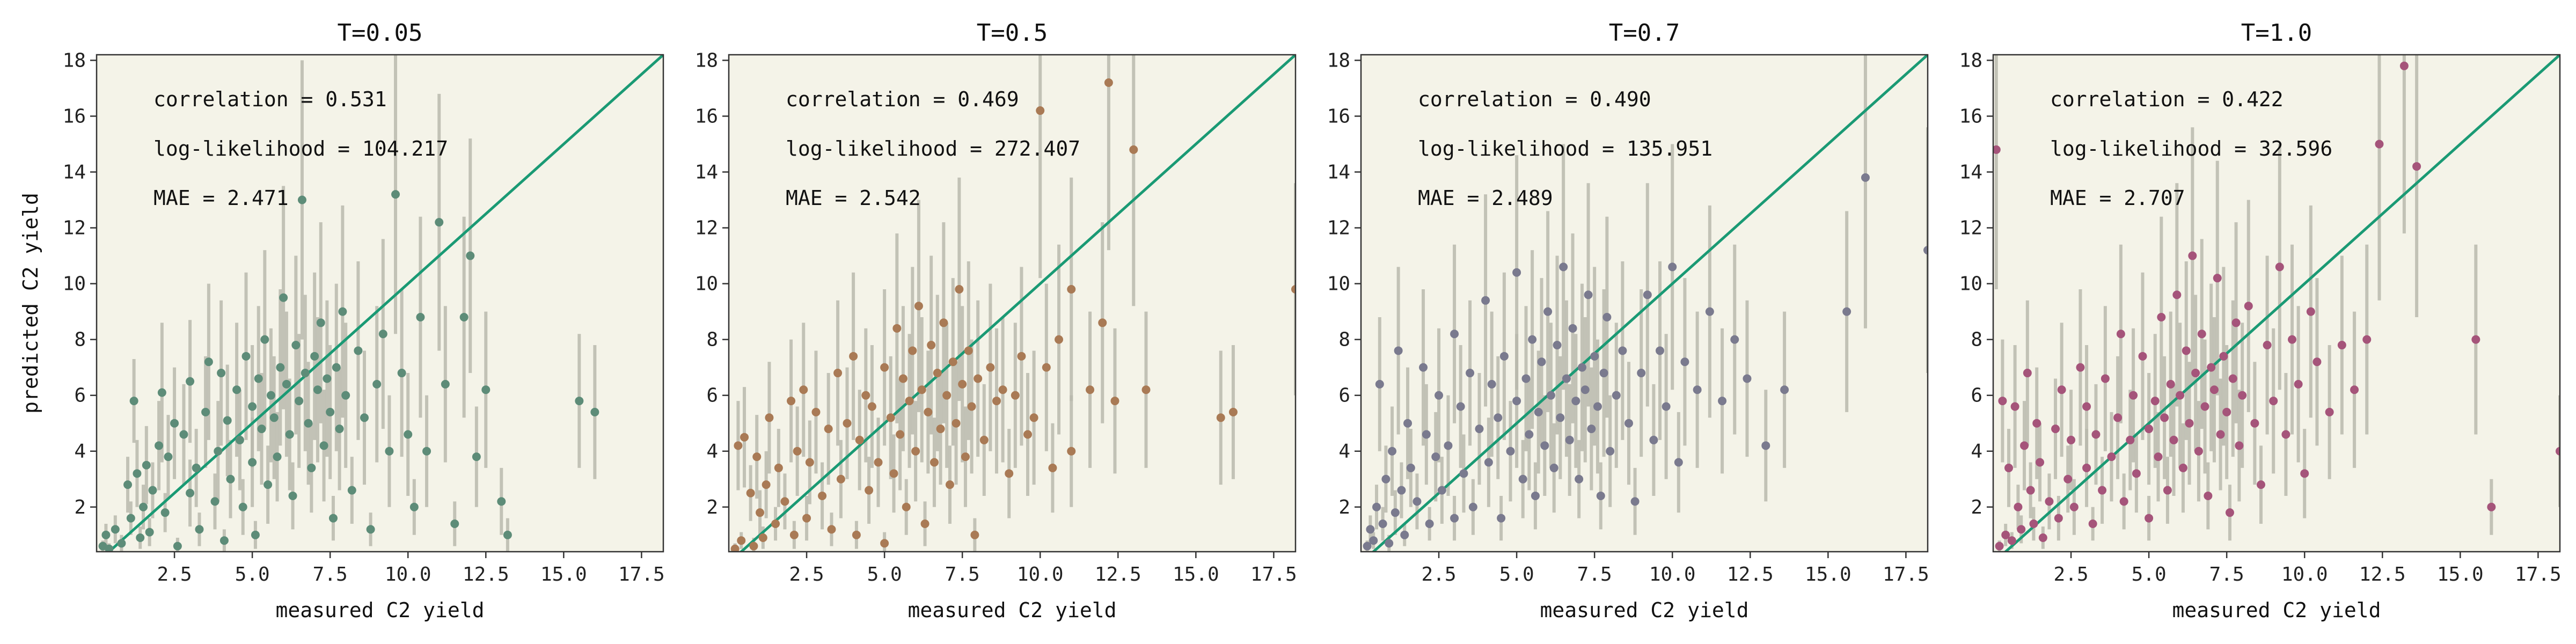 The image size is (2576, 644). I want to click on x-tick-label: 10.0, so click(408, 575).